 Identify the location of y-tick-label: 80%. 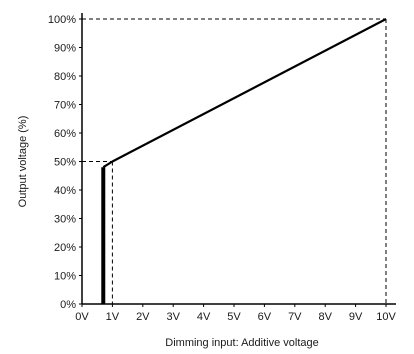
(65, 77).